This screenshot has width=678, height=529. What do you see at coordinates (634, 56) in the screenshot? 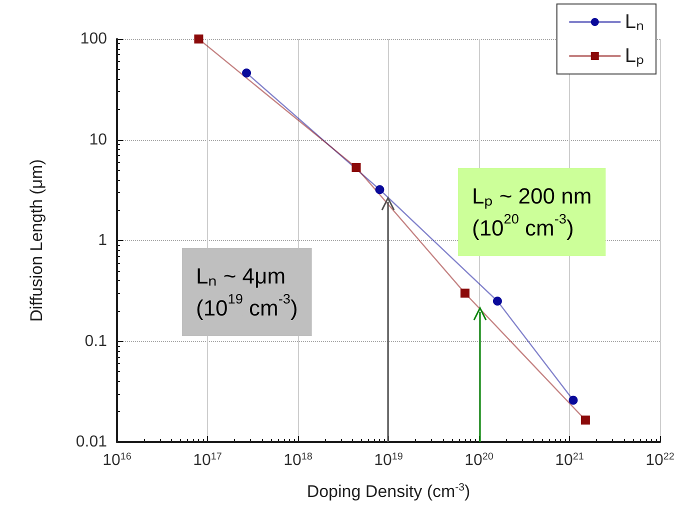
I see `legend-label: Lₚ` at bounding box center [634, 56].